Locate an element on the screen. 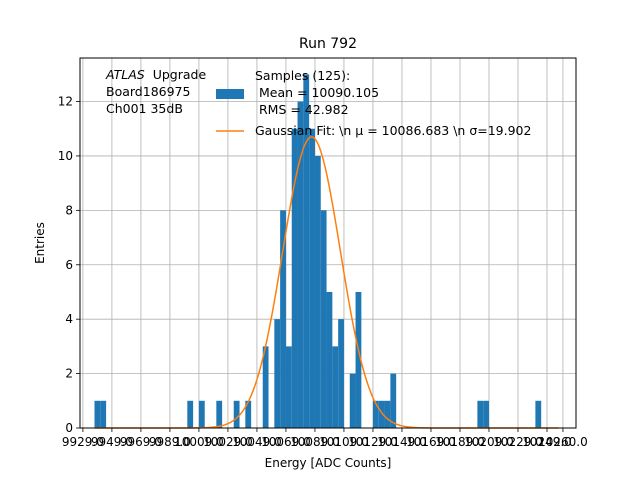  annotation-line-1: ATLAS Upgrade is located at coordinates (155, 74).